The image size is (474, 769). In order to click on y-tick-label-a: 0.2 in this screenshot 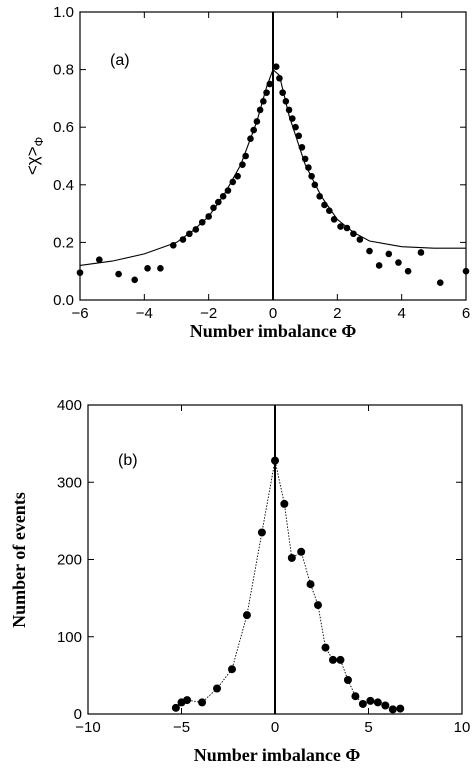, I will do `click(63, 242)`.